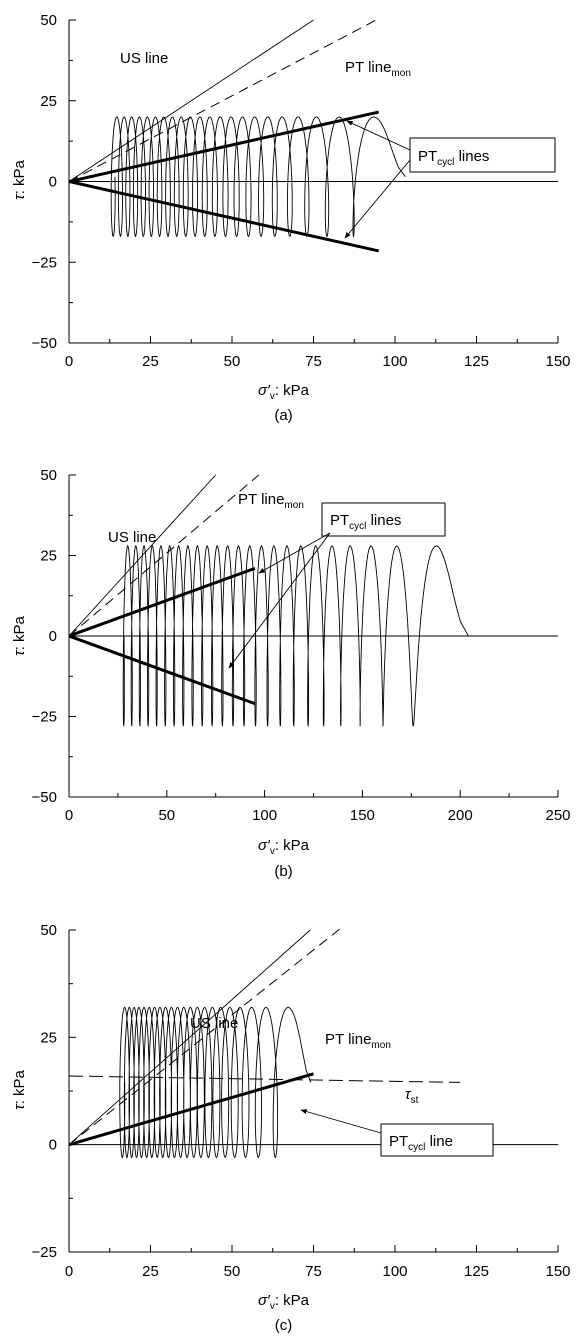 The width and height of the screenshot is (587, 1340). I want to click on x-tick-label: 25, so click(150, 1271).